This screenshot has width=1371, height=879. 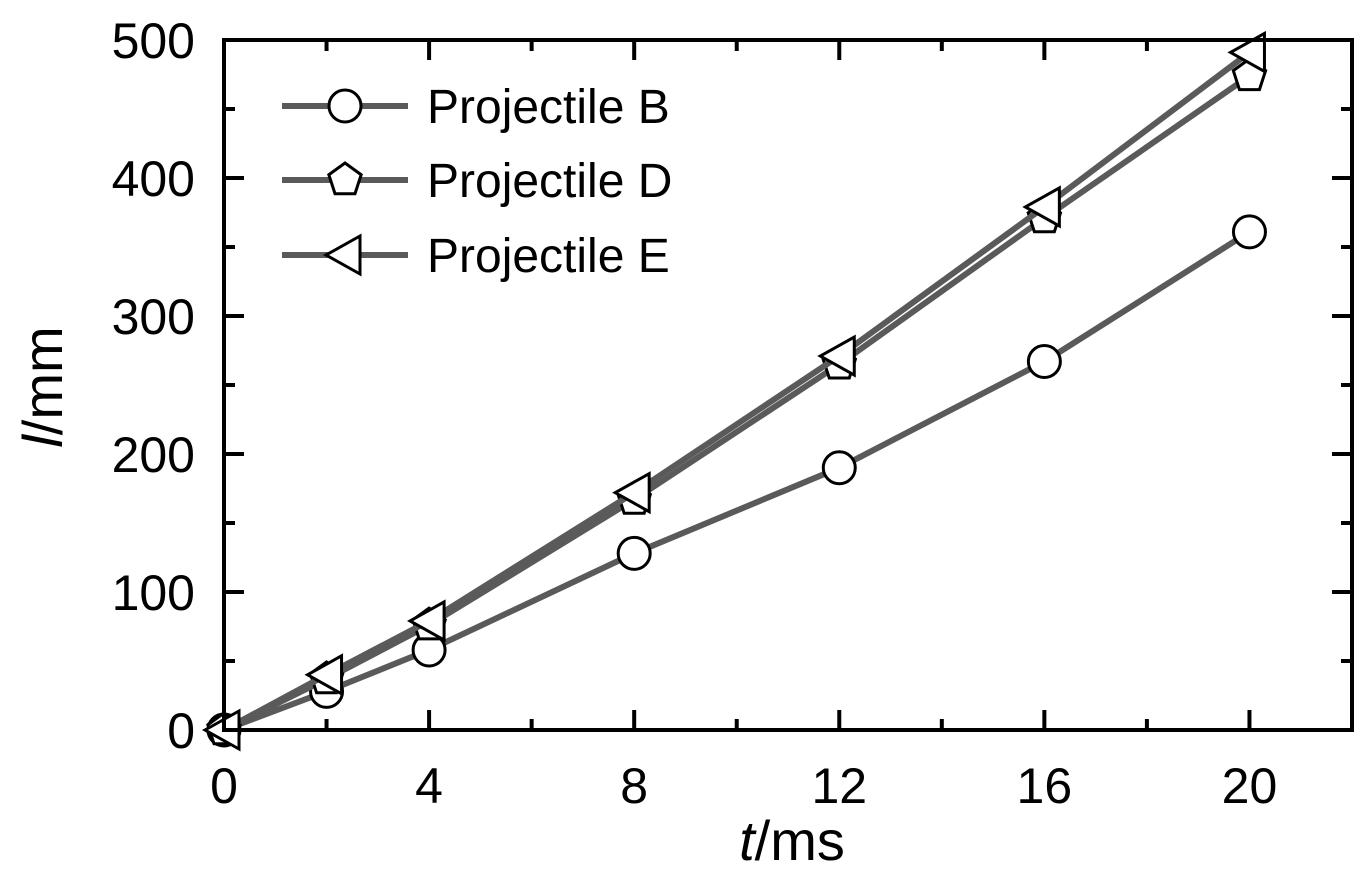 I want to click on x-tick-label: 0, so click(x=224, y=786).